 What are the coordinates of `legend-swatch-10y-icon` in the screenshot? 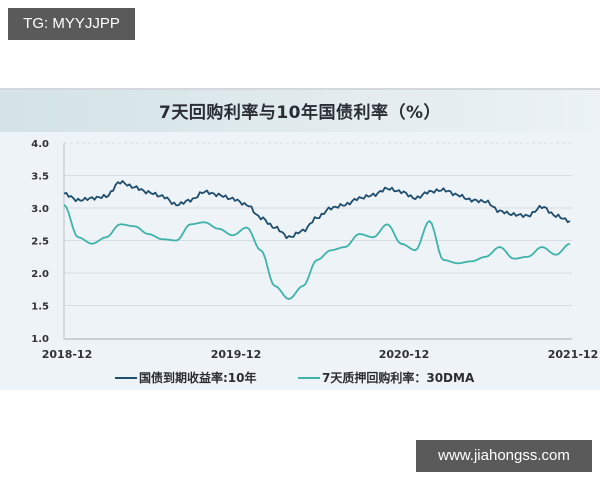 It's located at (126, 377).